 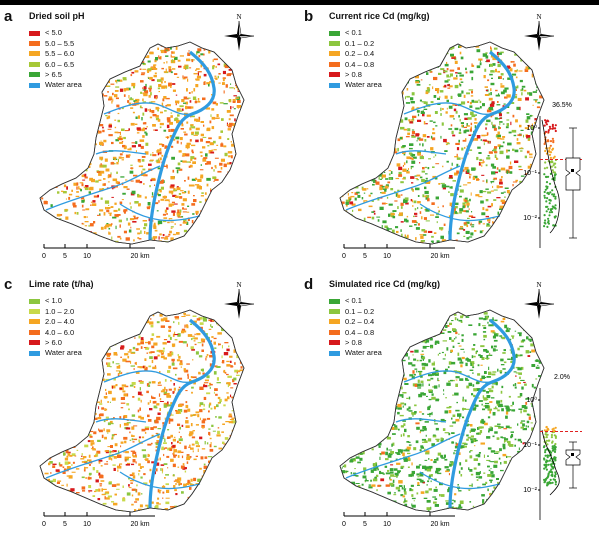 I want to click on panel-letter: c, so click(x=8, y=284).